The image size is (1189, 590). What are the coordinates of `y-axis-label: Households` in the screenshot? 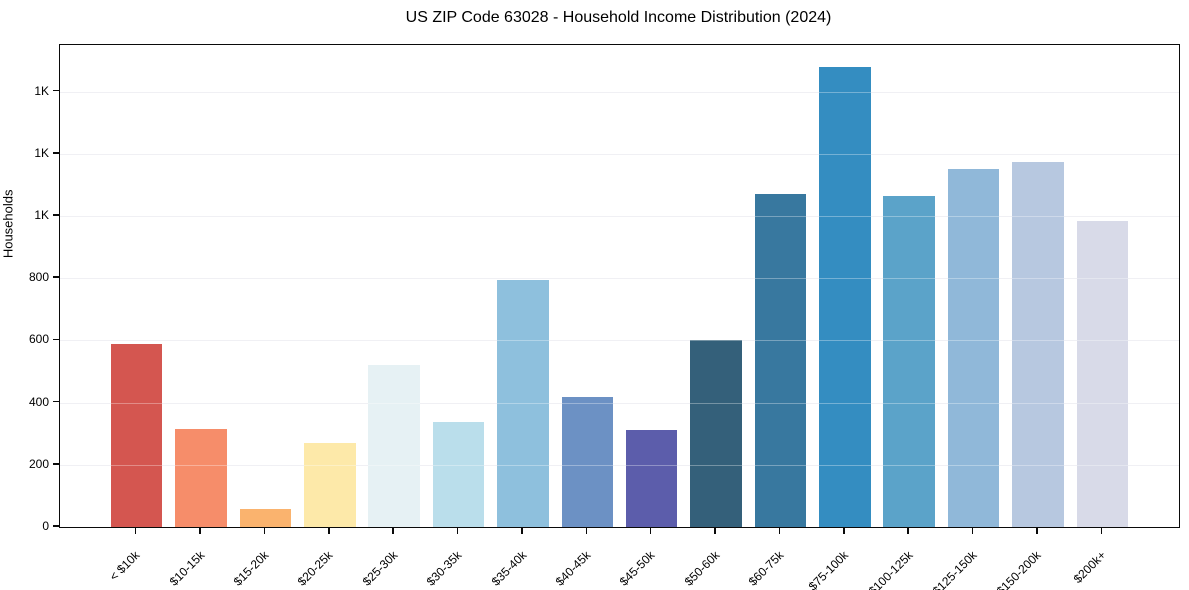 It's located at (8, 224).